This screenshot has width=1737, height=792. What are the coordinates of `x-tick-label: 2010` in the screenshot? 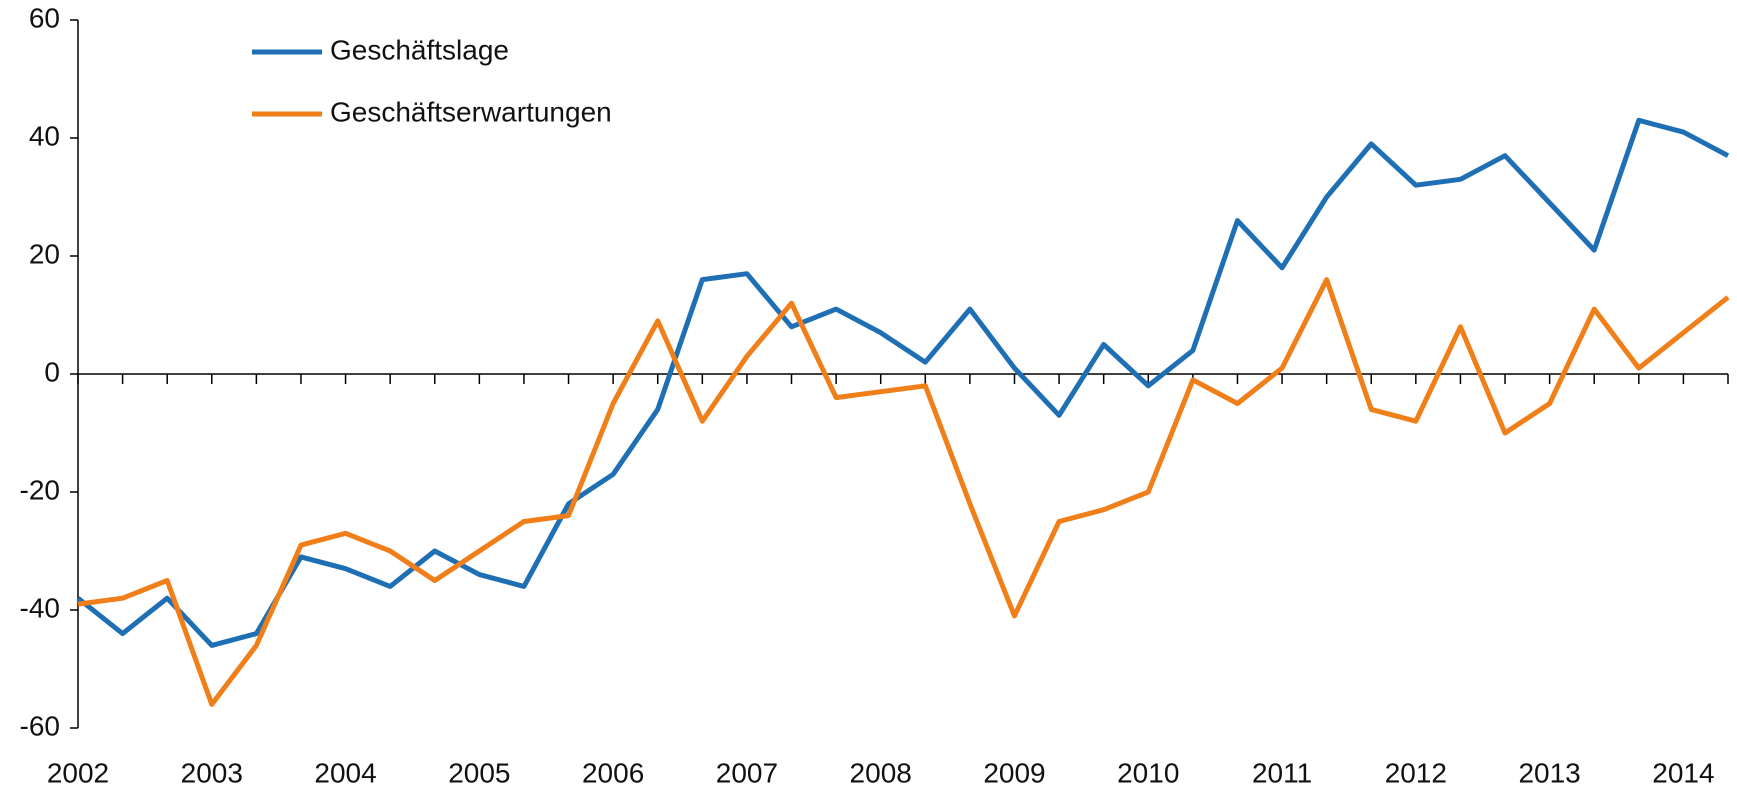 It's located at (1148, 772).